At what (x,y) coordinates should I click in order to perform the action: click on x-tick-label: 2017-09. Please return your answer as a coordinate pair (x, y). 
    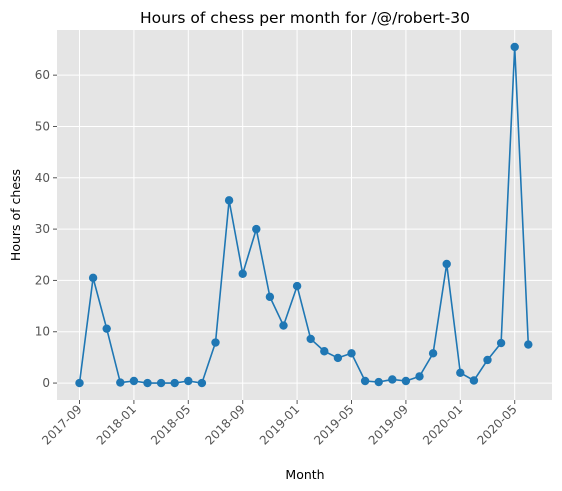
    Looking at the image, I should click on (61, 424).